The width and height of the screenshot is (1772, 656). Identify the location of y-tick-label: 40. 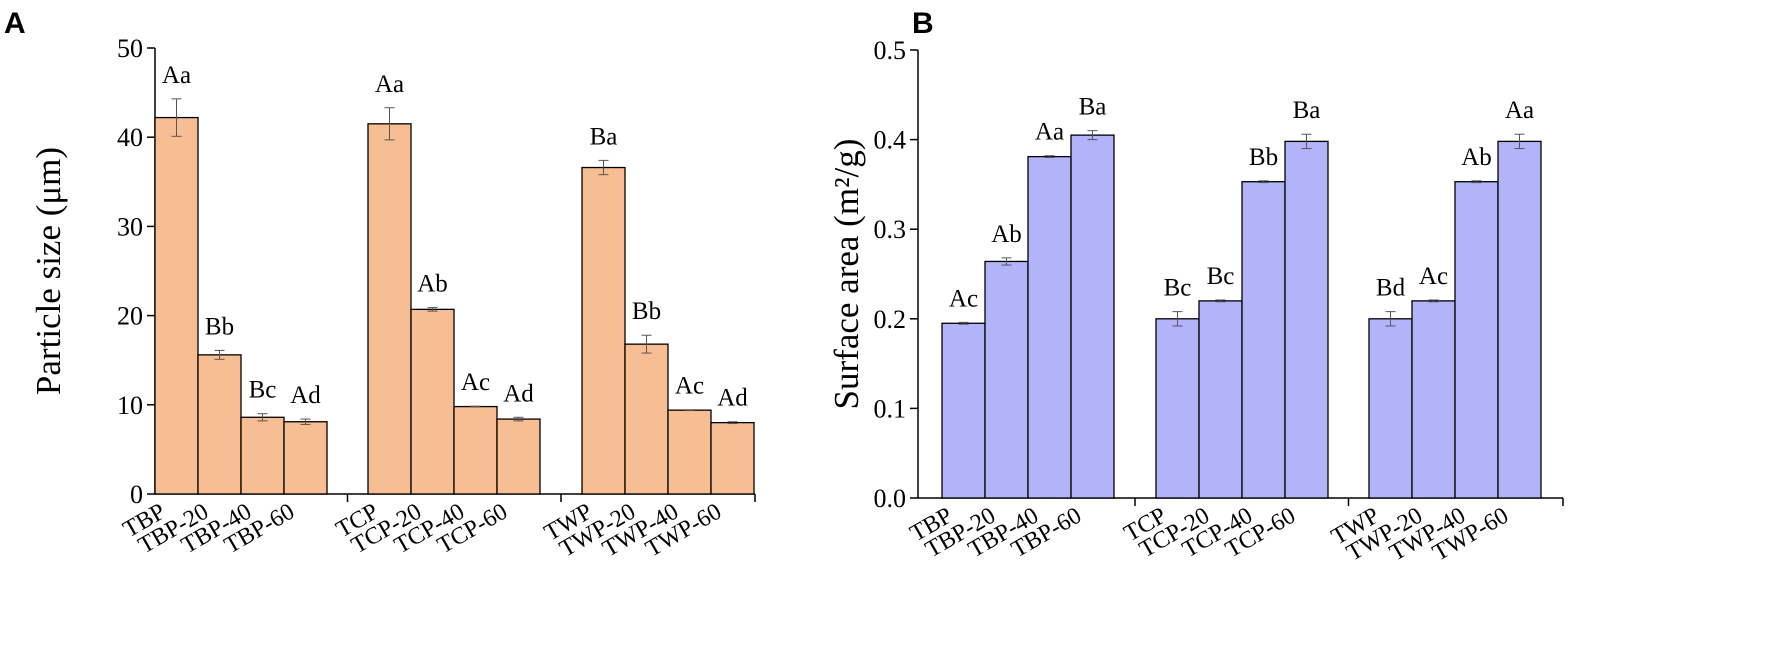
(130, 137).